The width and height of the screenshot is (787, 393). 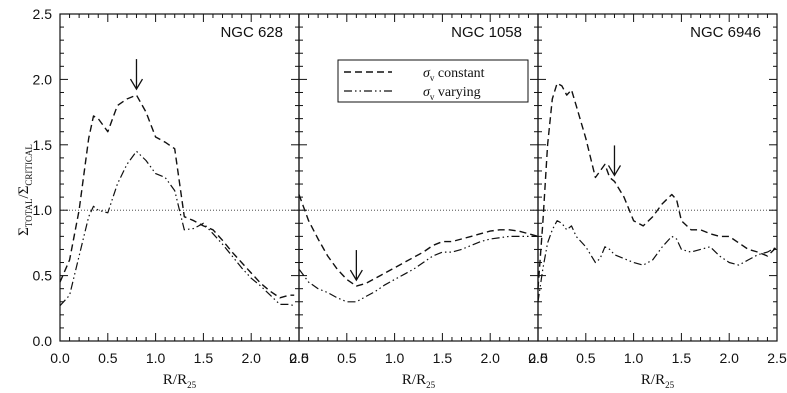 What do you see at coordinates (29, 213) in the screenshot?
I see `ylabel-sub-total: TOTAL` at bounding box center [29, 213].